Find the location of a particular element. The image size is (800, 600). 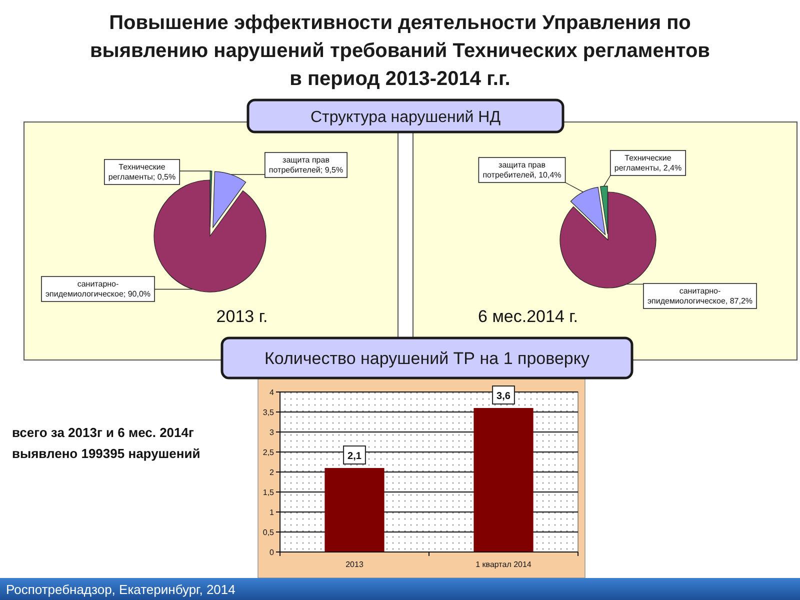

slice-label: защита прав потребителей; 9,5% is located at coordinates (306, 165).